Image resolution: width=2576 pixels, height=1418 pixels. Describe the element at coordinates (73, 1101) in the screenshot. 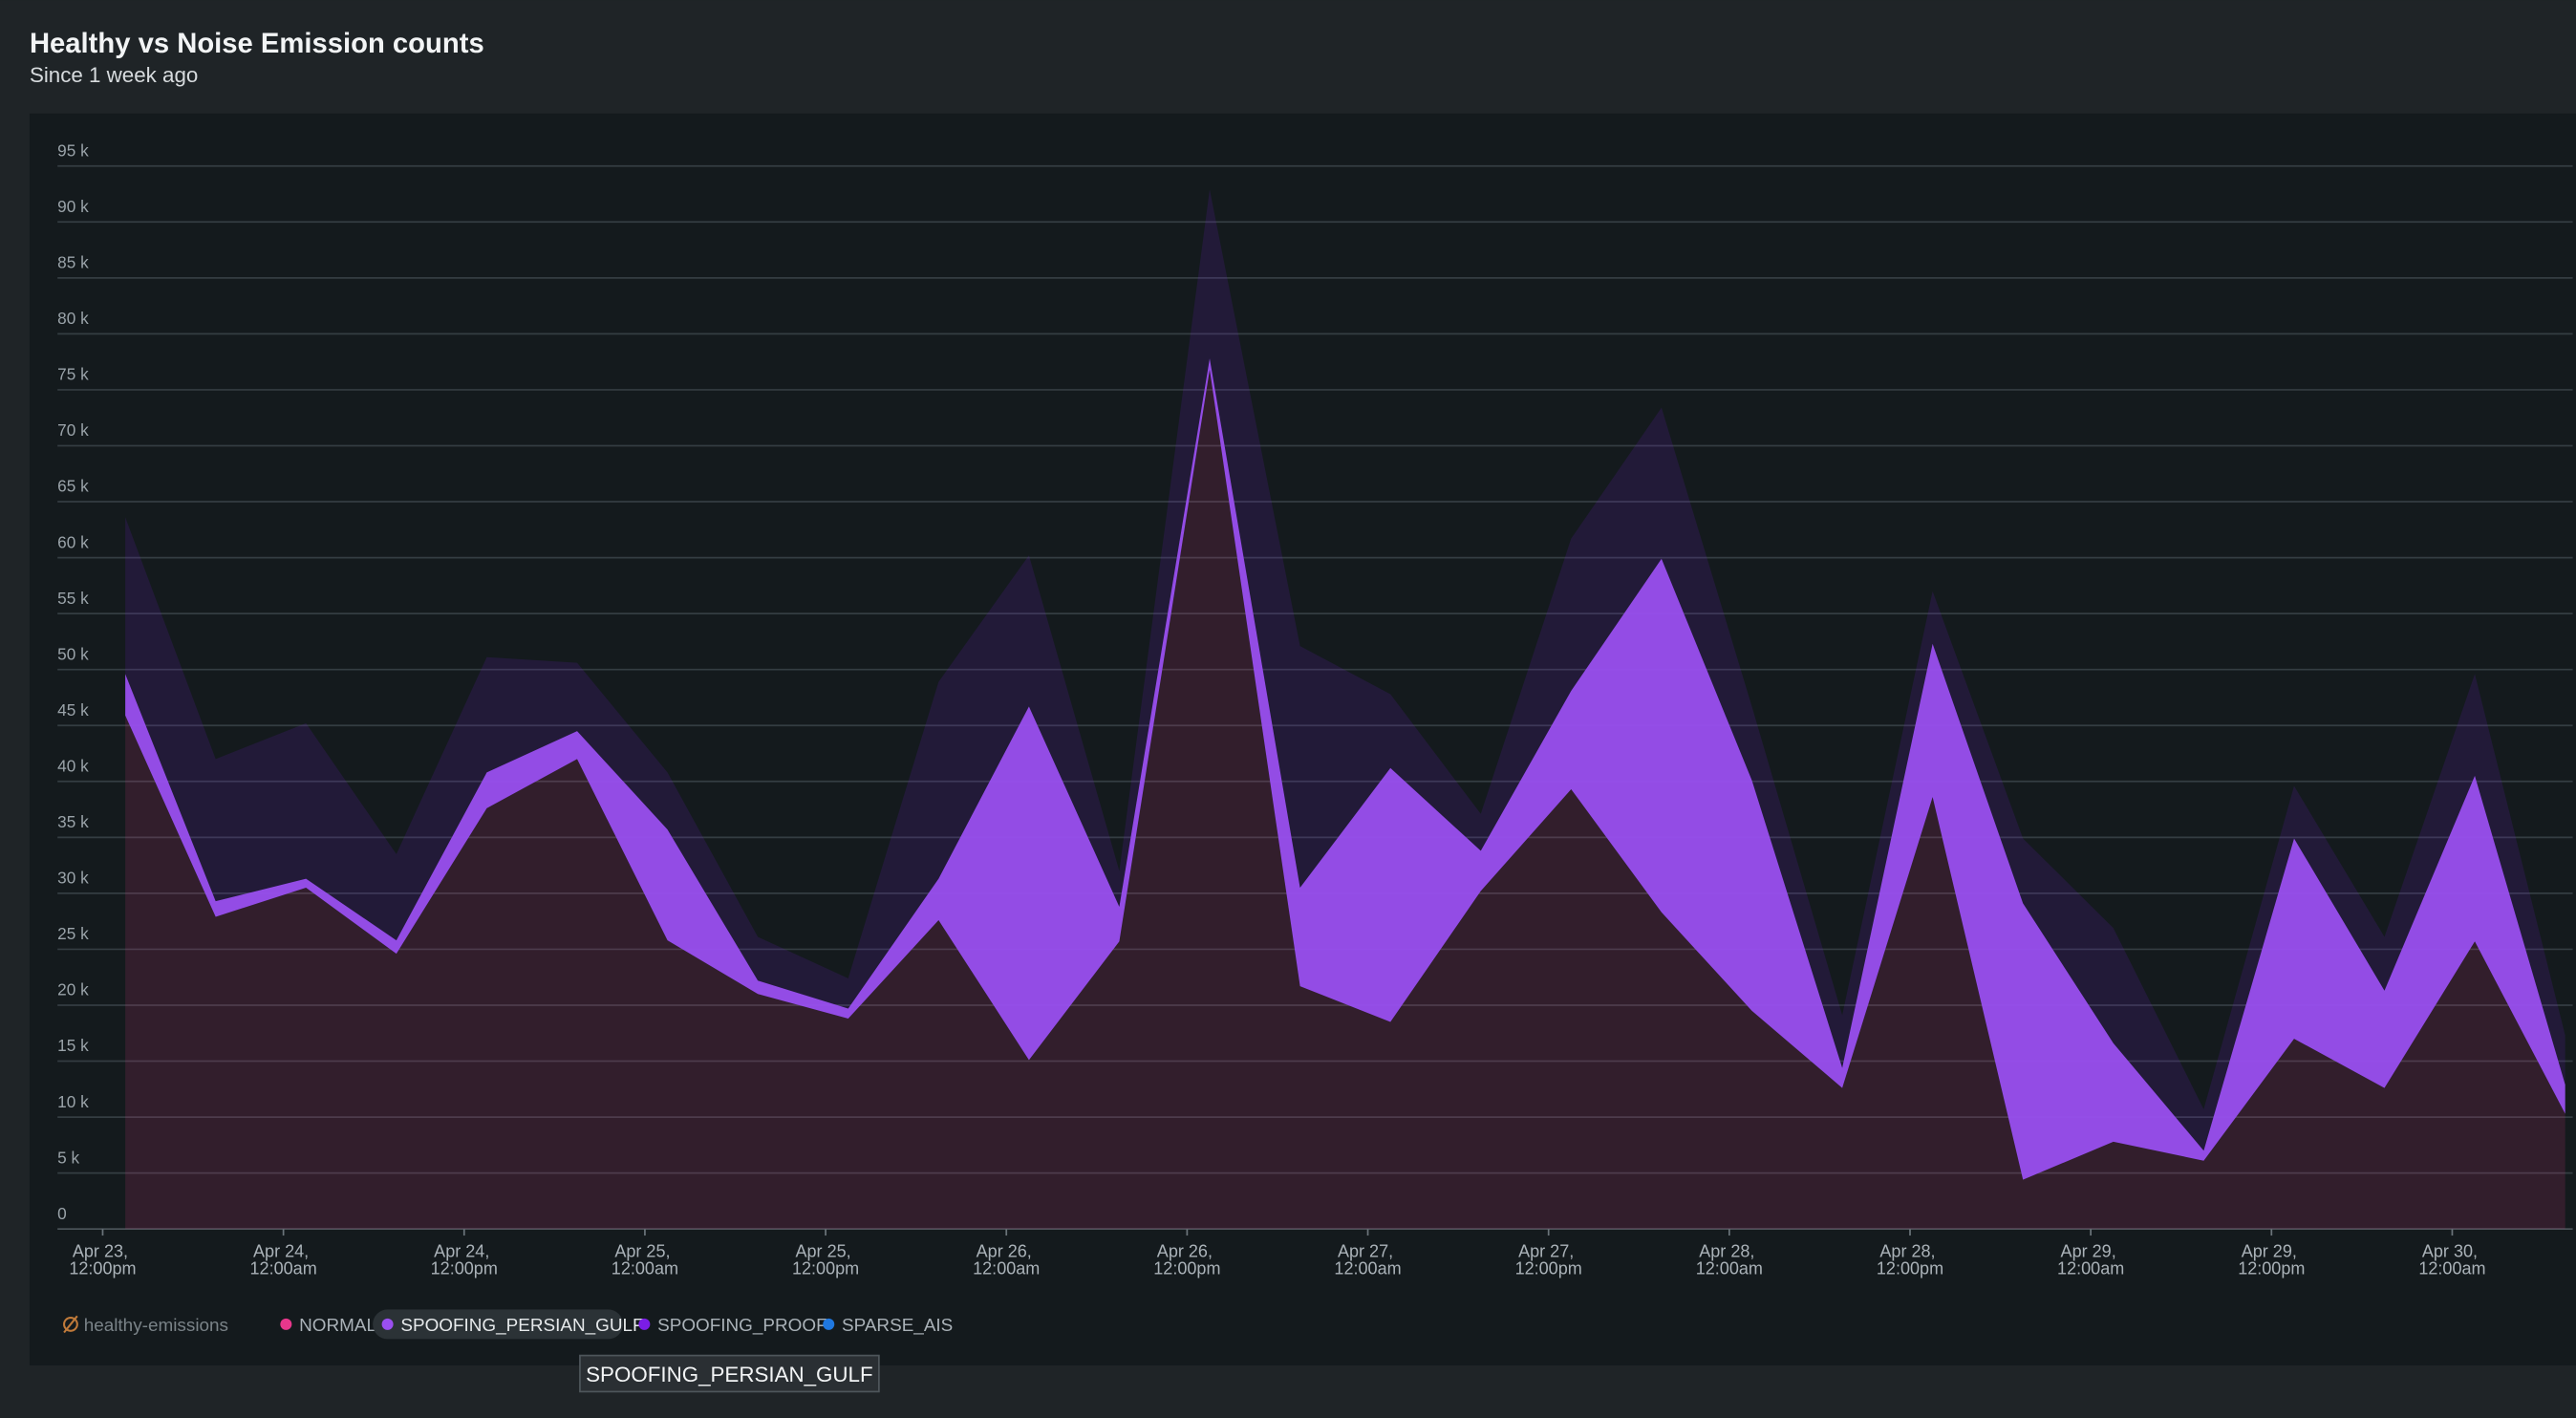

I see `y-tick-label: 10 k` at that location.